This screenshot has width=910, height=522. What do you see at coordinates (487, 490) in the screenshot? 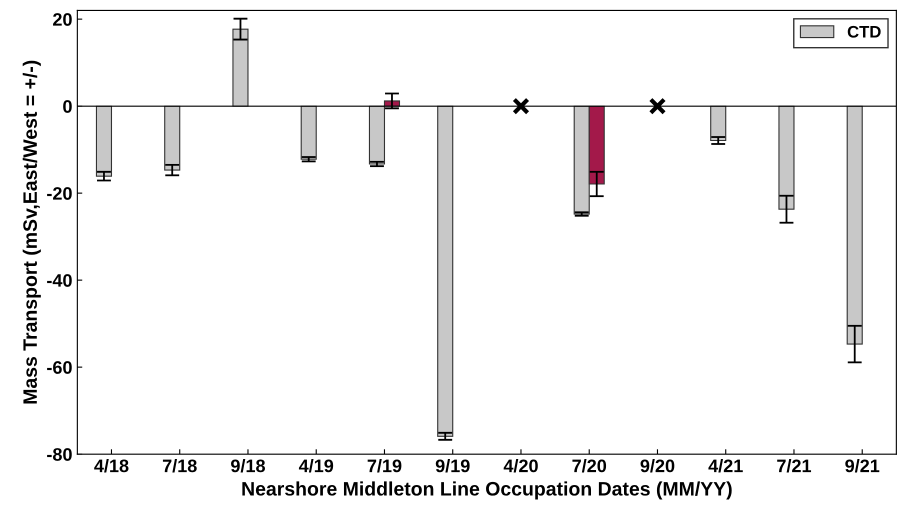
I see `x-axis-title: Nearshore Middleton Line Occupation Dates (MM/YY)` at bounding box center [487, 490].